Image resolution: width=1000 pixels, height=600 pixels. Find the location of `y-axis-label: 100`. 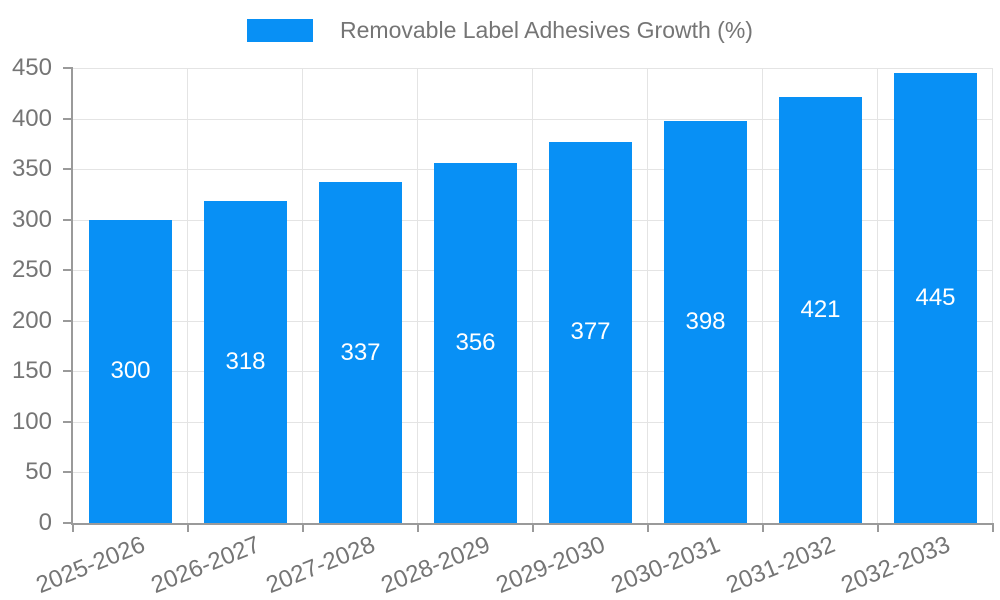

y-axis-label: 100 is located at coordinates (31, 421).